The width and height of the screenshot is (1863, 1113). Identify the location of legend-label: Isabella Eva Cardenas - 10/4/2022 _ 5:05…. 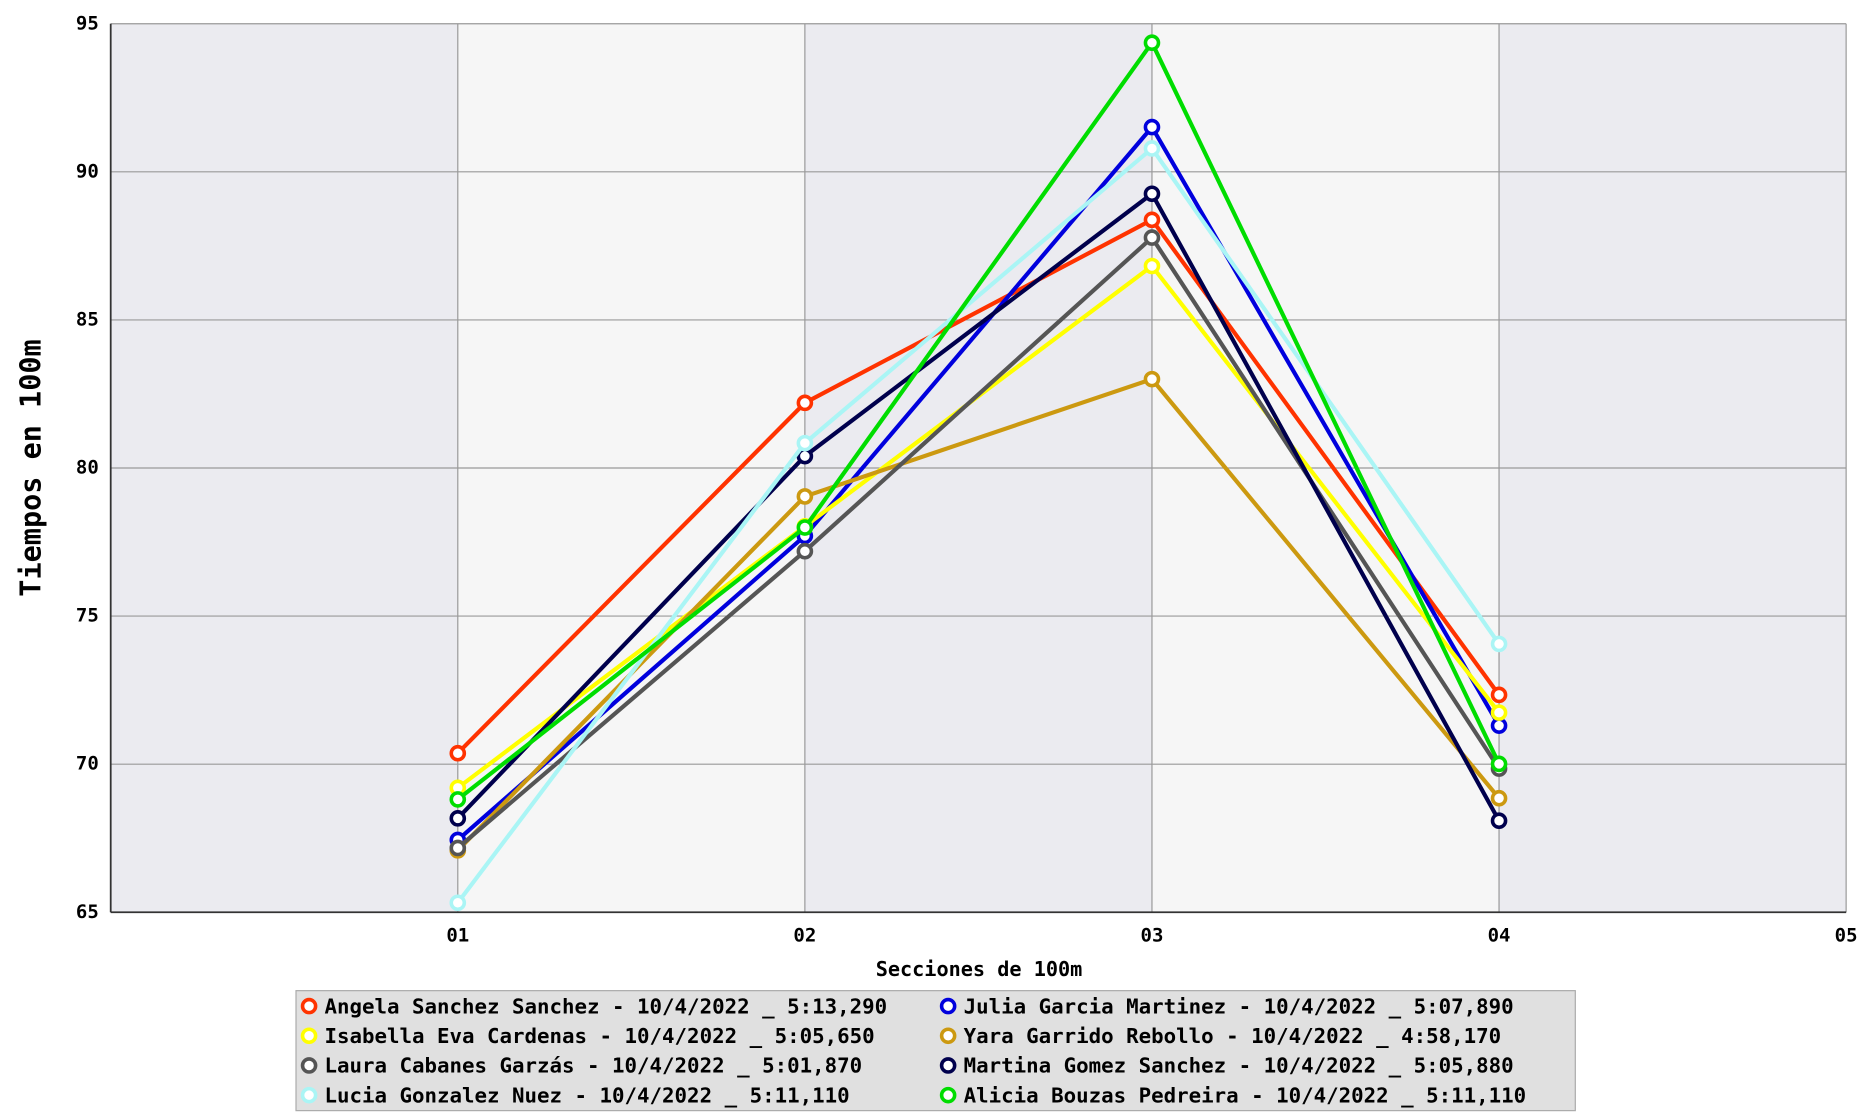
(600, 1036).